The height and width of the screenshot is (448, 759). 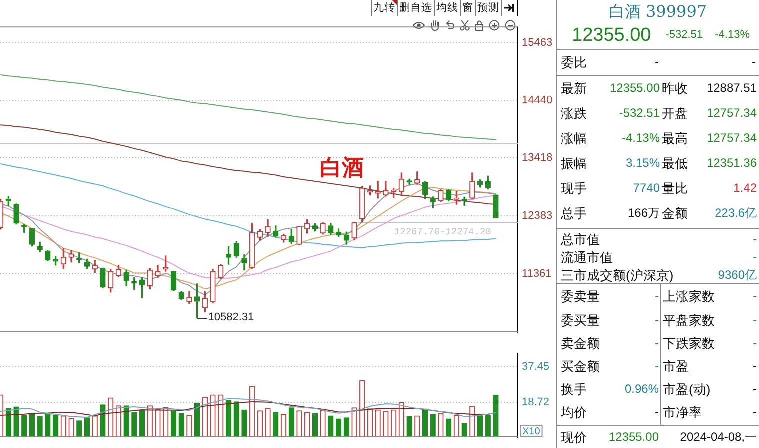 I want to click on text: 现手, so click(x=574, y=188).